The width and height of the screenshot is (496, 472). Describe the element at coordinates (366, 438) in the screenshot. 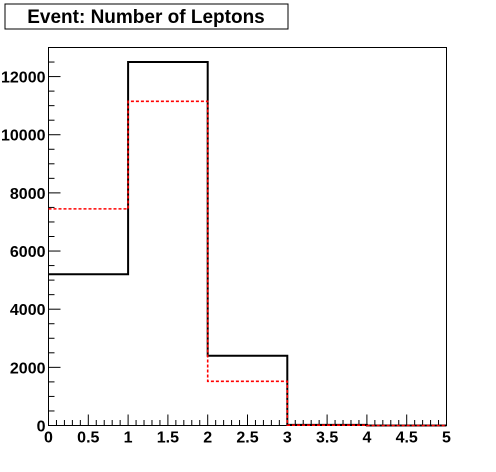

I see `x-tick-label: 4` at that location.